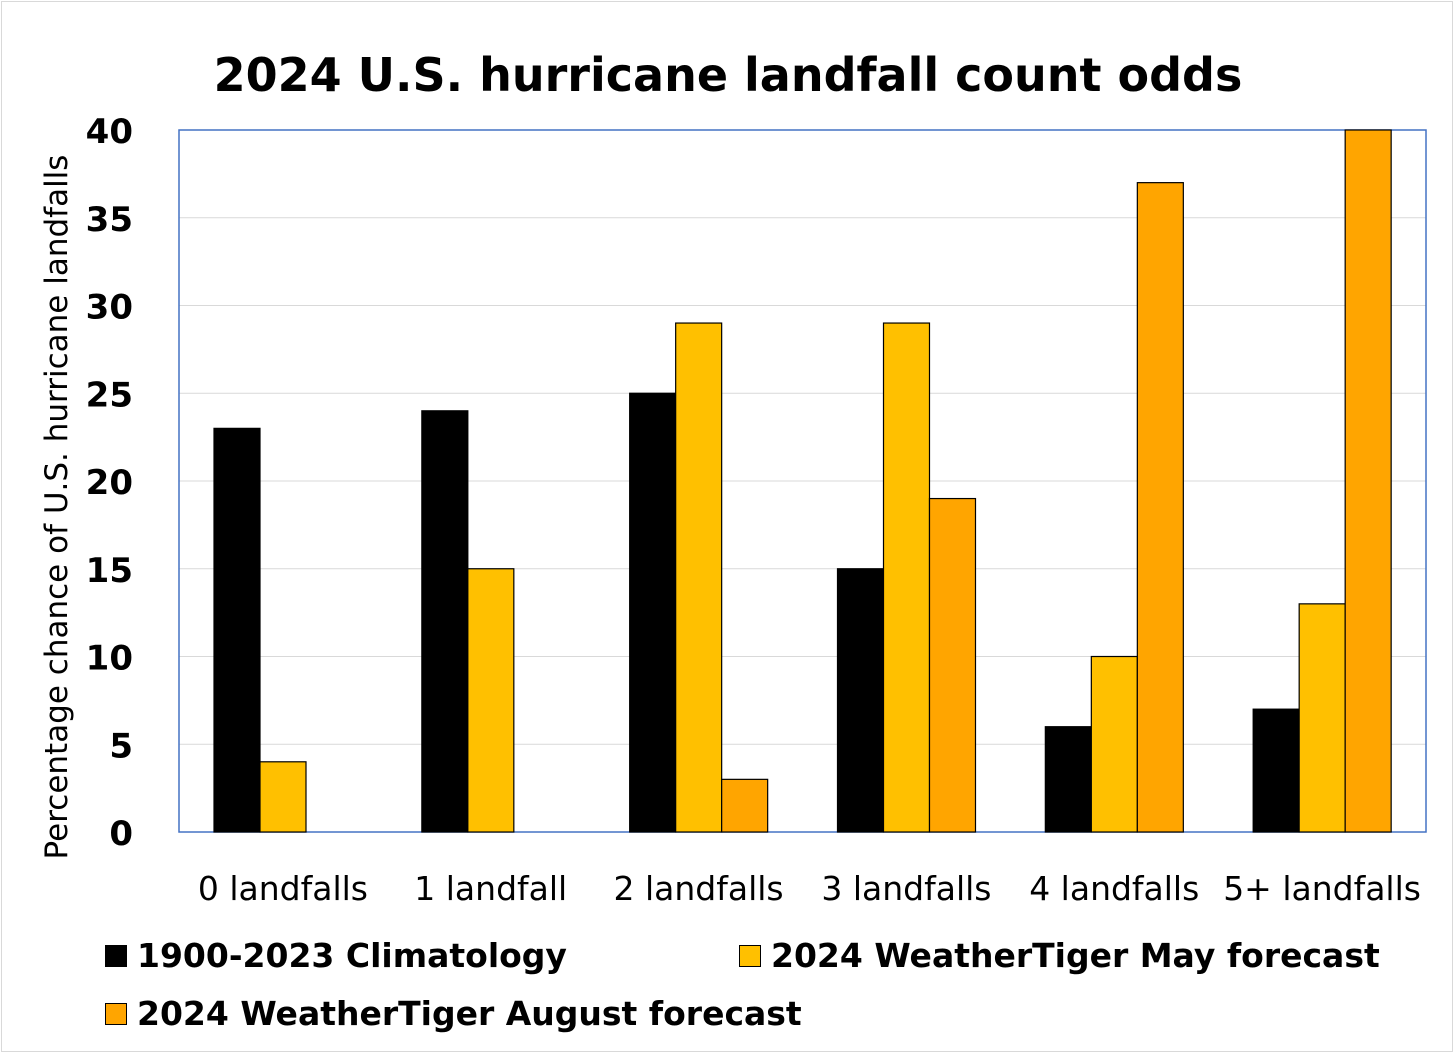 This screenshot has height=1055, width=1456. What do you see at coordinates (750, 955) in the screenshot?
I see `legend-swatch-may-forecast` at bounding box center [750, 955].